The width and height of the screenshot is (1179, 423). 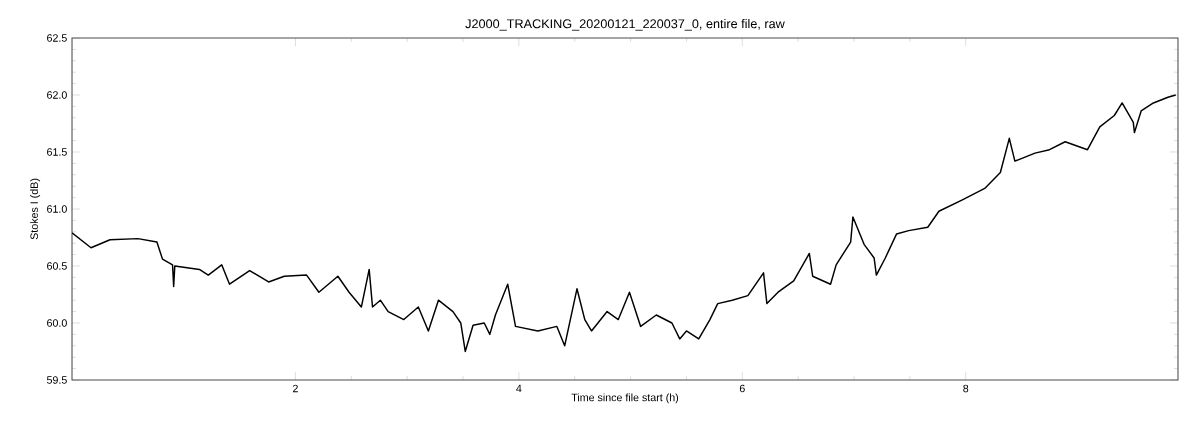 I want to click on y-tick-label: 60.5, so click(x=57, y=266).